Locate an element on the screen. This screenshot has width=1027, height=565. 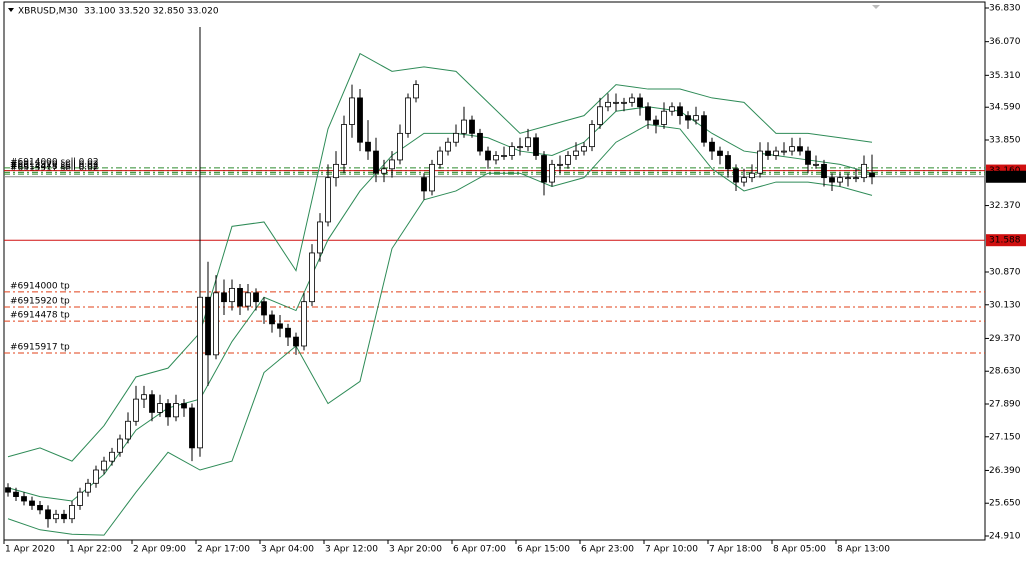
order-label: #6914000 tp is located at coordinates (40, 286).